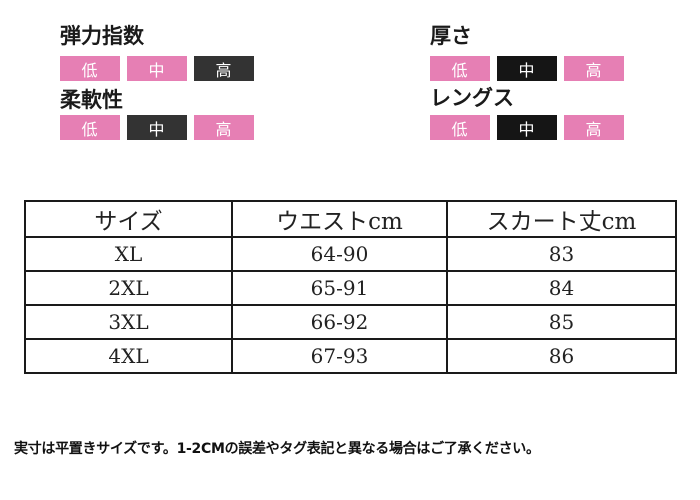 This screenshot has height=500, width=700. I want to click on thickness-level-high: 高, so click(594, 68).